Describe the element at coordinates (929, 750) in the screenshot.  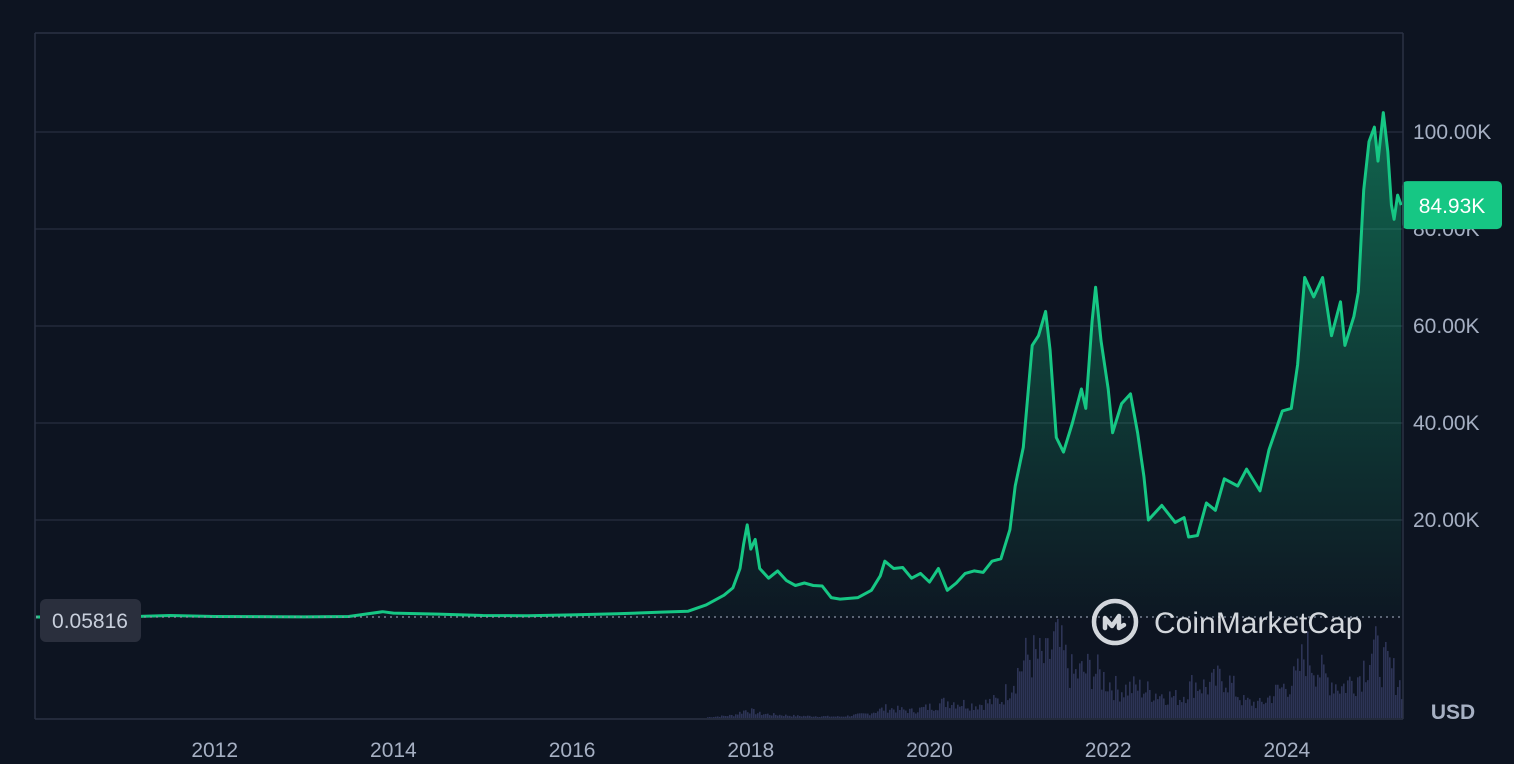
I see `x-tick-label: 2020` at that location.